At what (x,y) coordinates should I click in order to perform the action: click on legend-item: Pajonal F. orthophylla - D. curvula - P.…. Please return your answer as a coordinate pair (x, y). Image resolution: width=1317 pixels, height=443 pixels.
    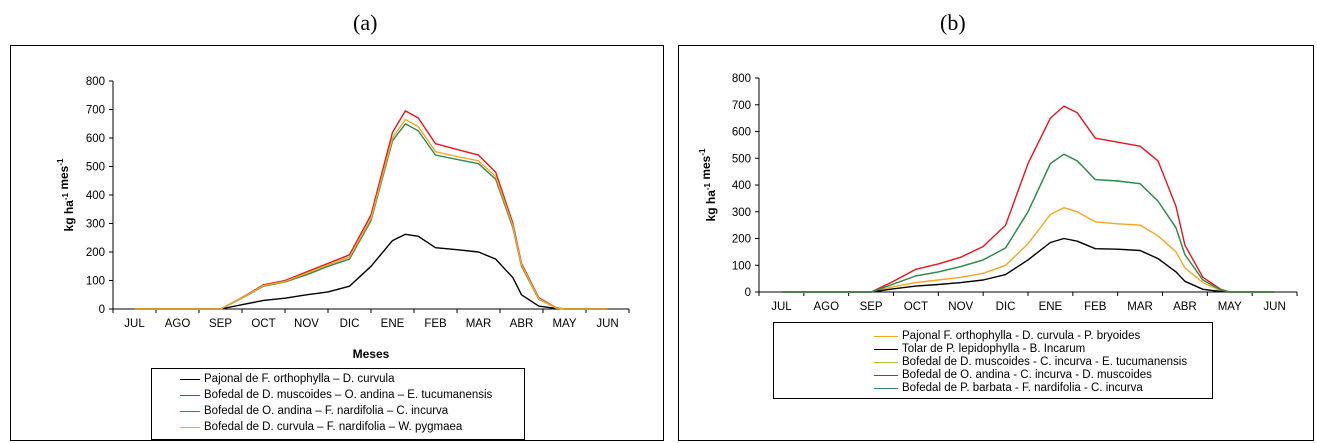
    Looking at the image, I should click on (993, 336).